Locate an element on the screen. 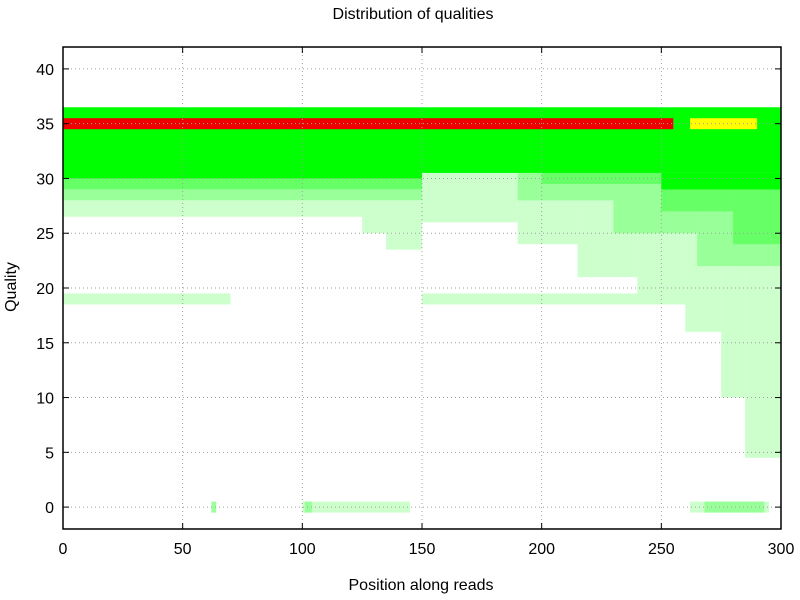  y-tick-label: 15 is located at coordinates (45, 344).